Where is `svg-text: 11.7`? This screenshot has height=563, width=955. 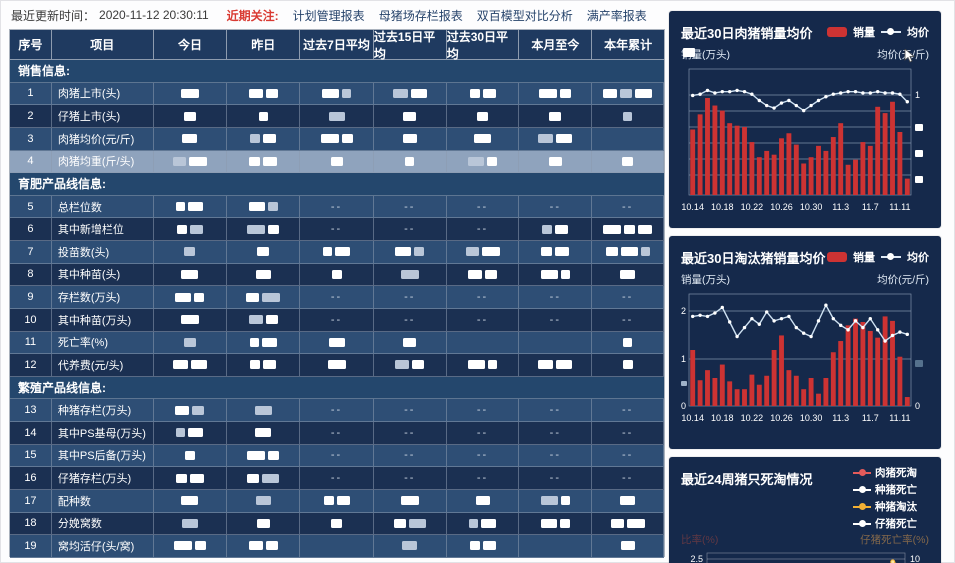 svg-text: 11.7 is located at coordinates (870, 207).